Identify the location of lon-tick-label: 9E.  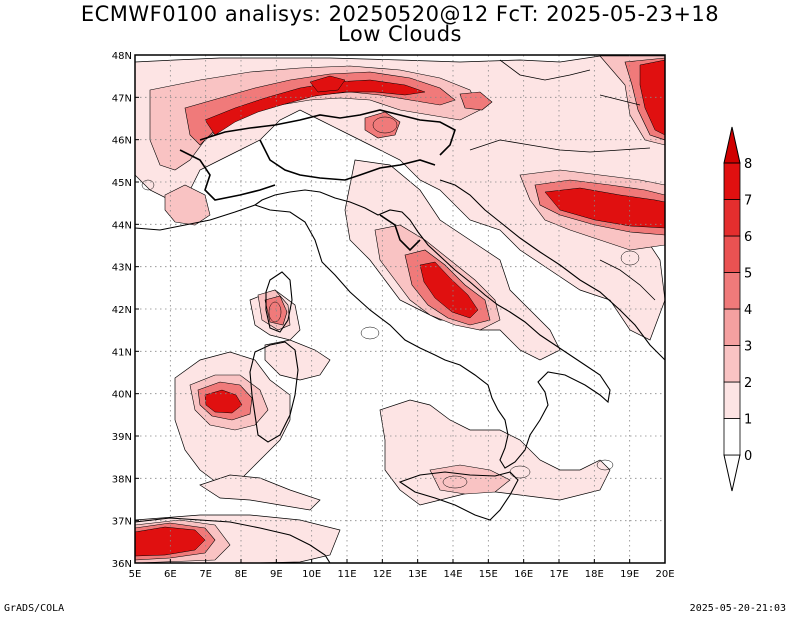
(276, 574).